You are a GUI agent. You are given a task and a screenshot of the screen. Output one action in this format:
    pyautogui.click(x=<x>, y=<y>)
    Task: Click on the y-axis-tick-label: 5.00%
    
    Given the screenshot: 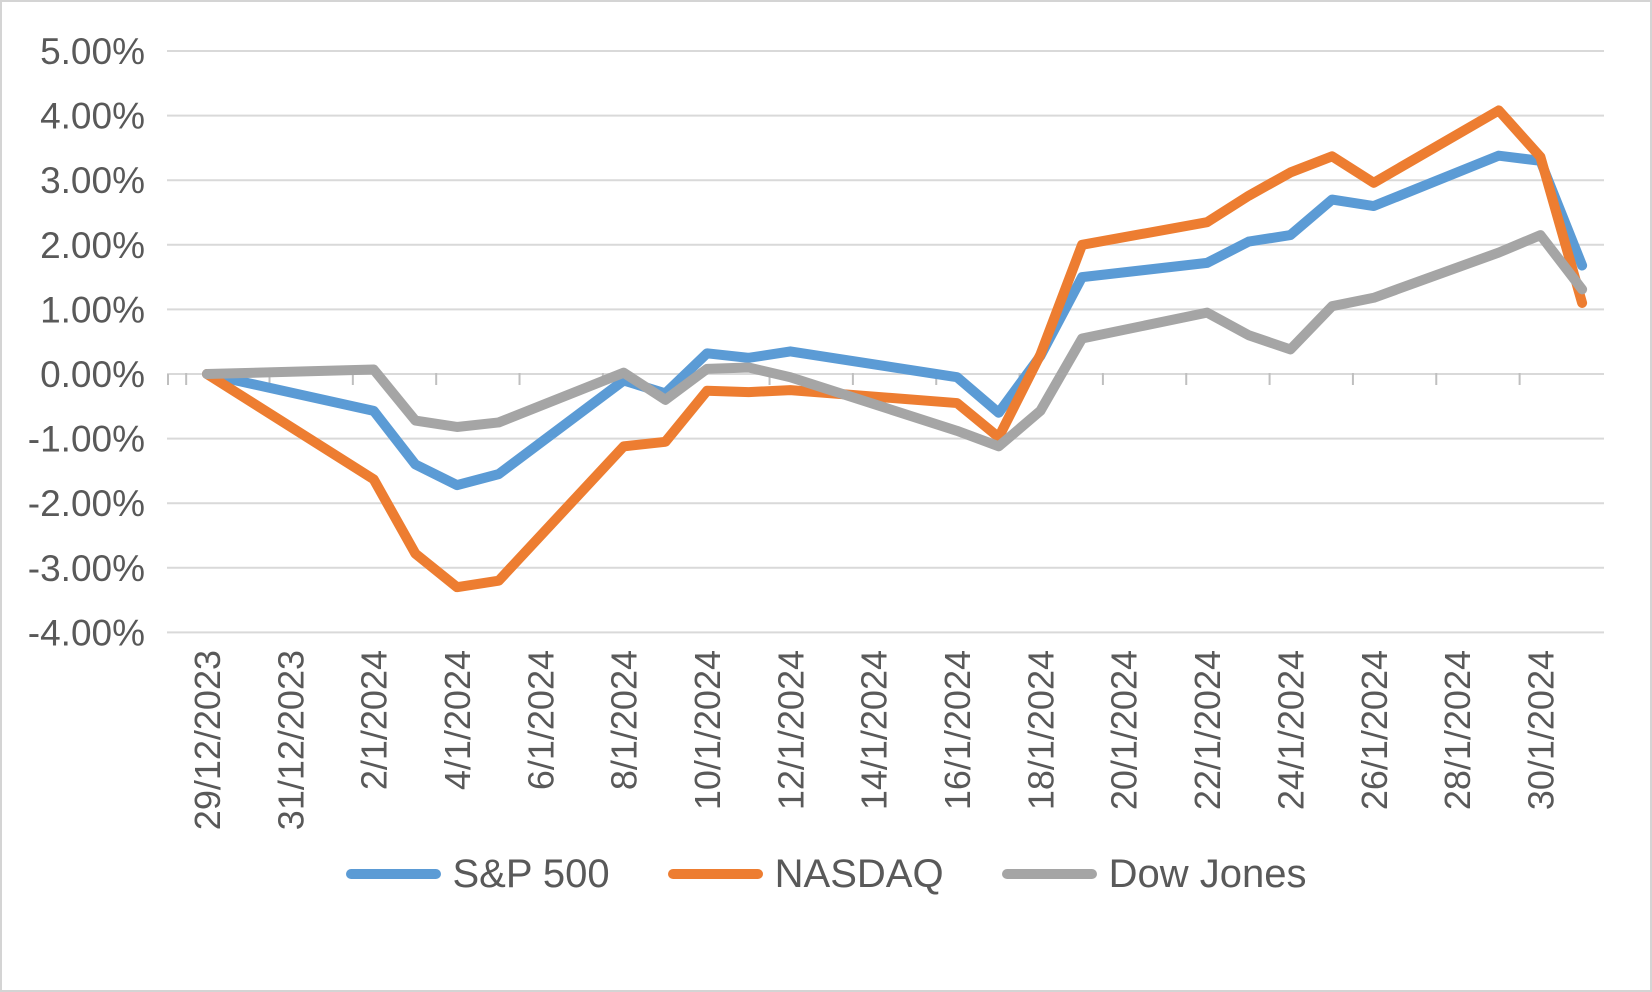 What is the action you would take?
    pyautogui.click(x=92, y=51)
    